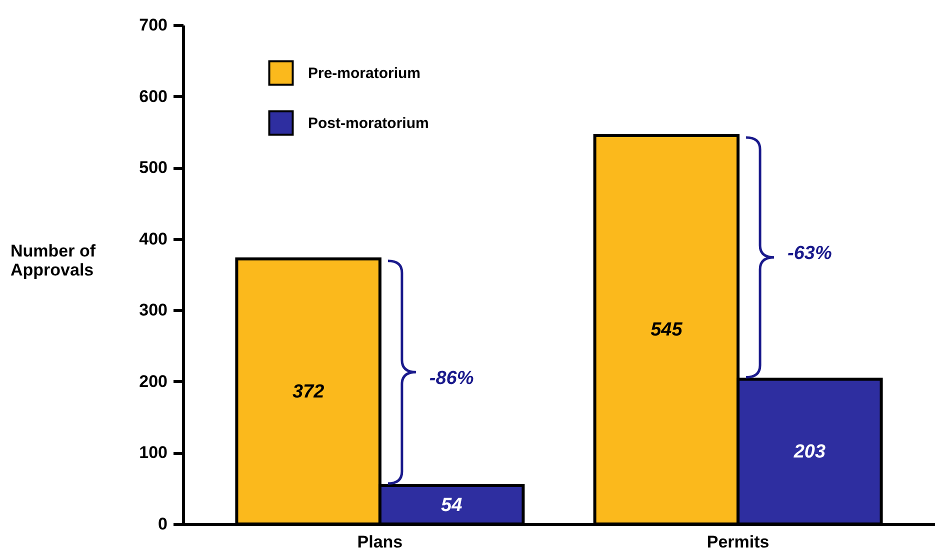 The width and height of the screenshot is (937, 556). I want to click on legend-label: Pre-moratorium, so click(364, 73).